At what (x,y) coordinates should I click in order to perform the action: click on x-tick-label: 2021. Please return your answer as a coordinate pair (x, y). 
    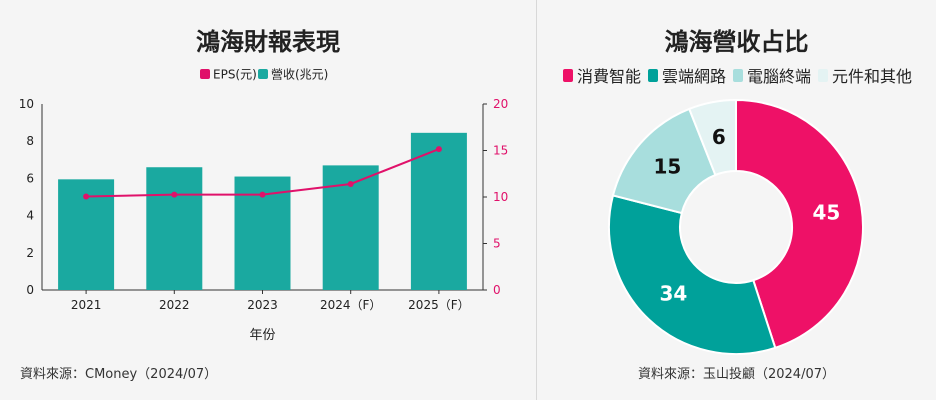
    Looking at the image, I should click on (86, 305).